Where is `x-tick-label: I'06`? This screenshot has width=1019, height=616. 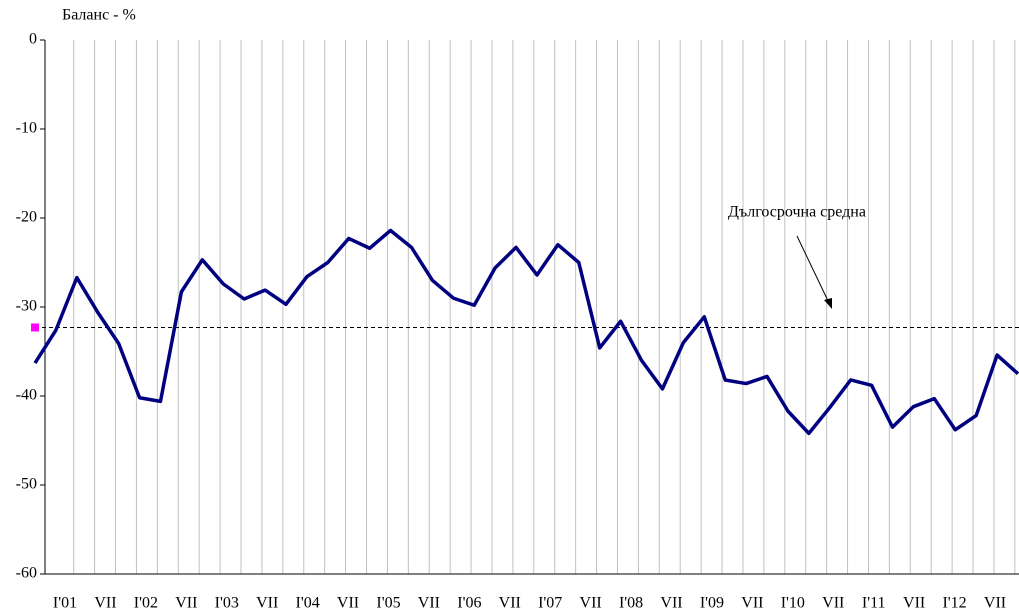 x-tick-label: I'06 is located at coordinates (469, 603).